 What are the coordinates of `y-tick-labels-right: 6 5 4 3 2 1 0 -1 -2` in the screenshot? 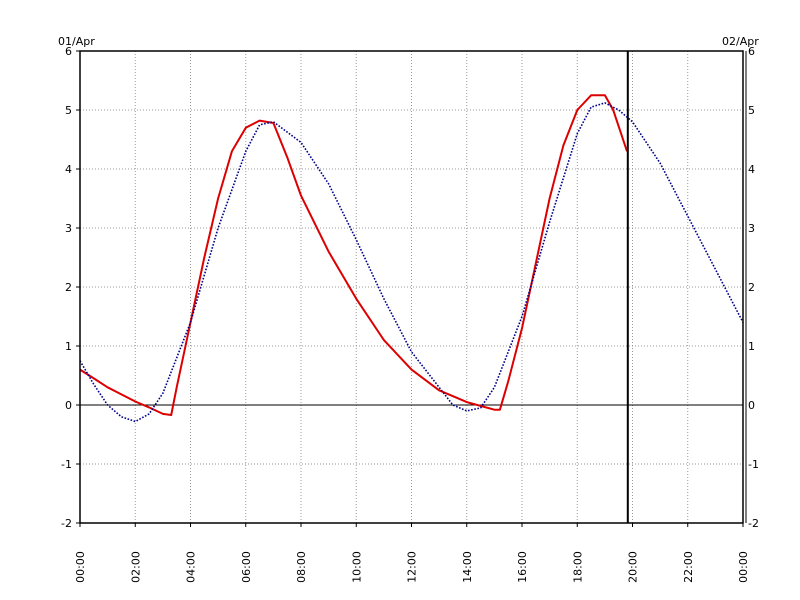 It's located at (753, 287).